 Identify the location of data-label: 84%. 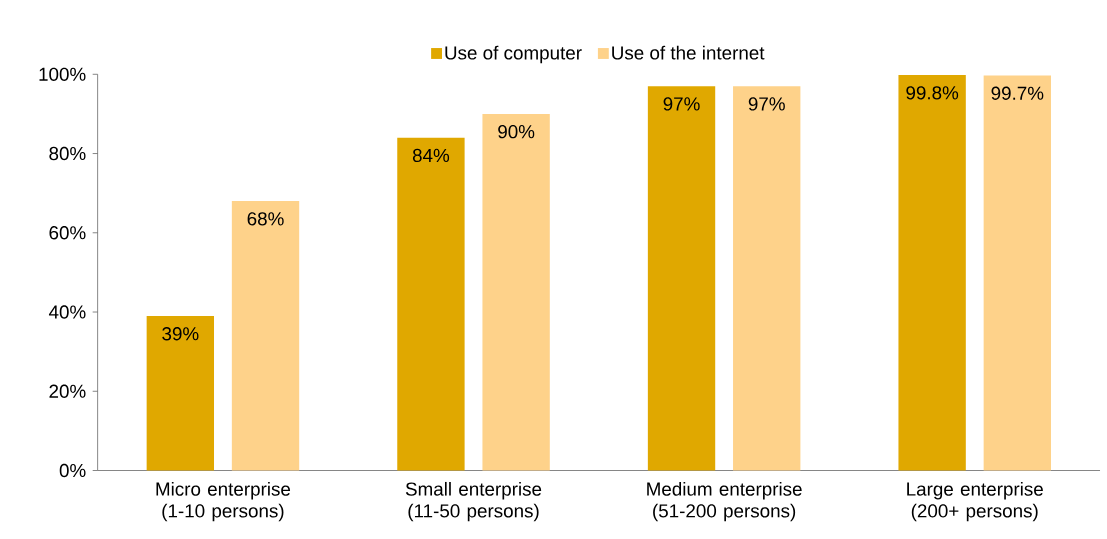
(431, 155).